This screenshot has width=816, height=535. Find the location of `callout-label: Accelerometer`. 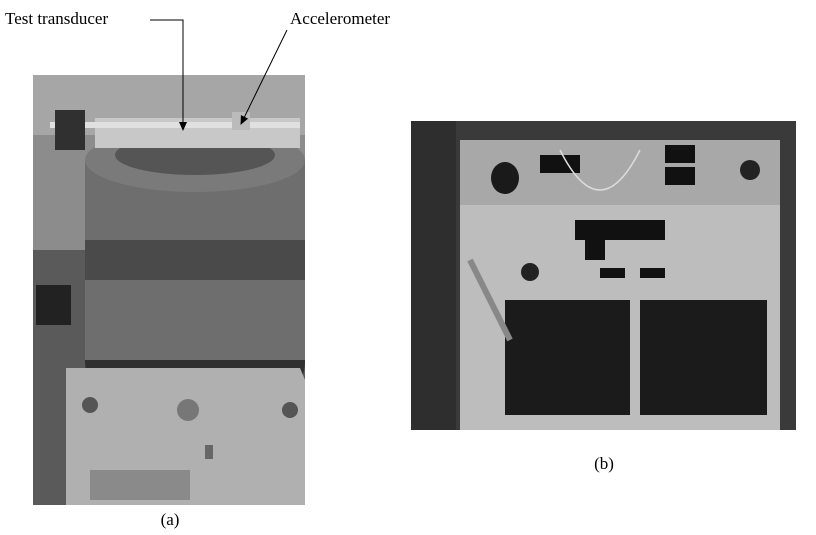

callout-label: Accelerometer is located at coordinates (340, 18).